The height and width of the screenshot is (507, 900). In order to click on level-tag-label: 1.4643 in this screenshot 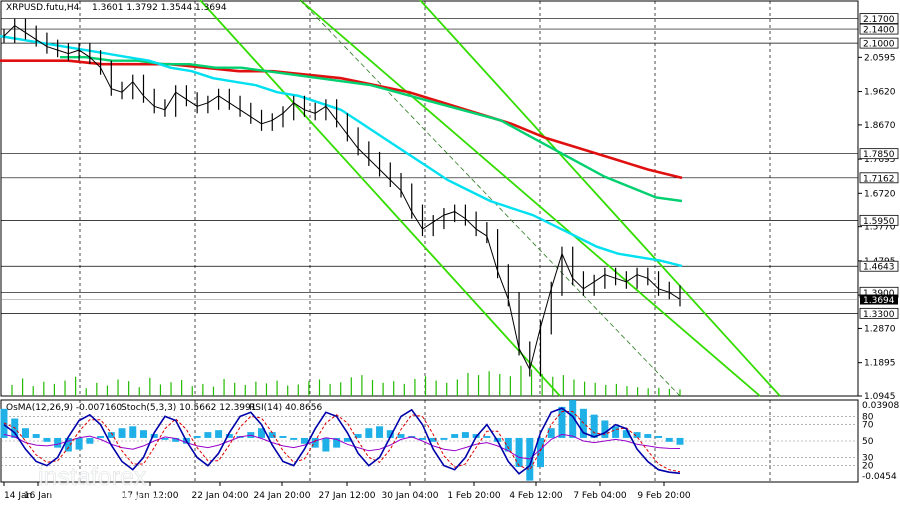, I will do `click(879, 268)`.